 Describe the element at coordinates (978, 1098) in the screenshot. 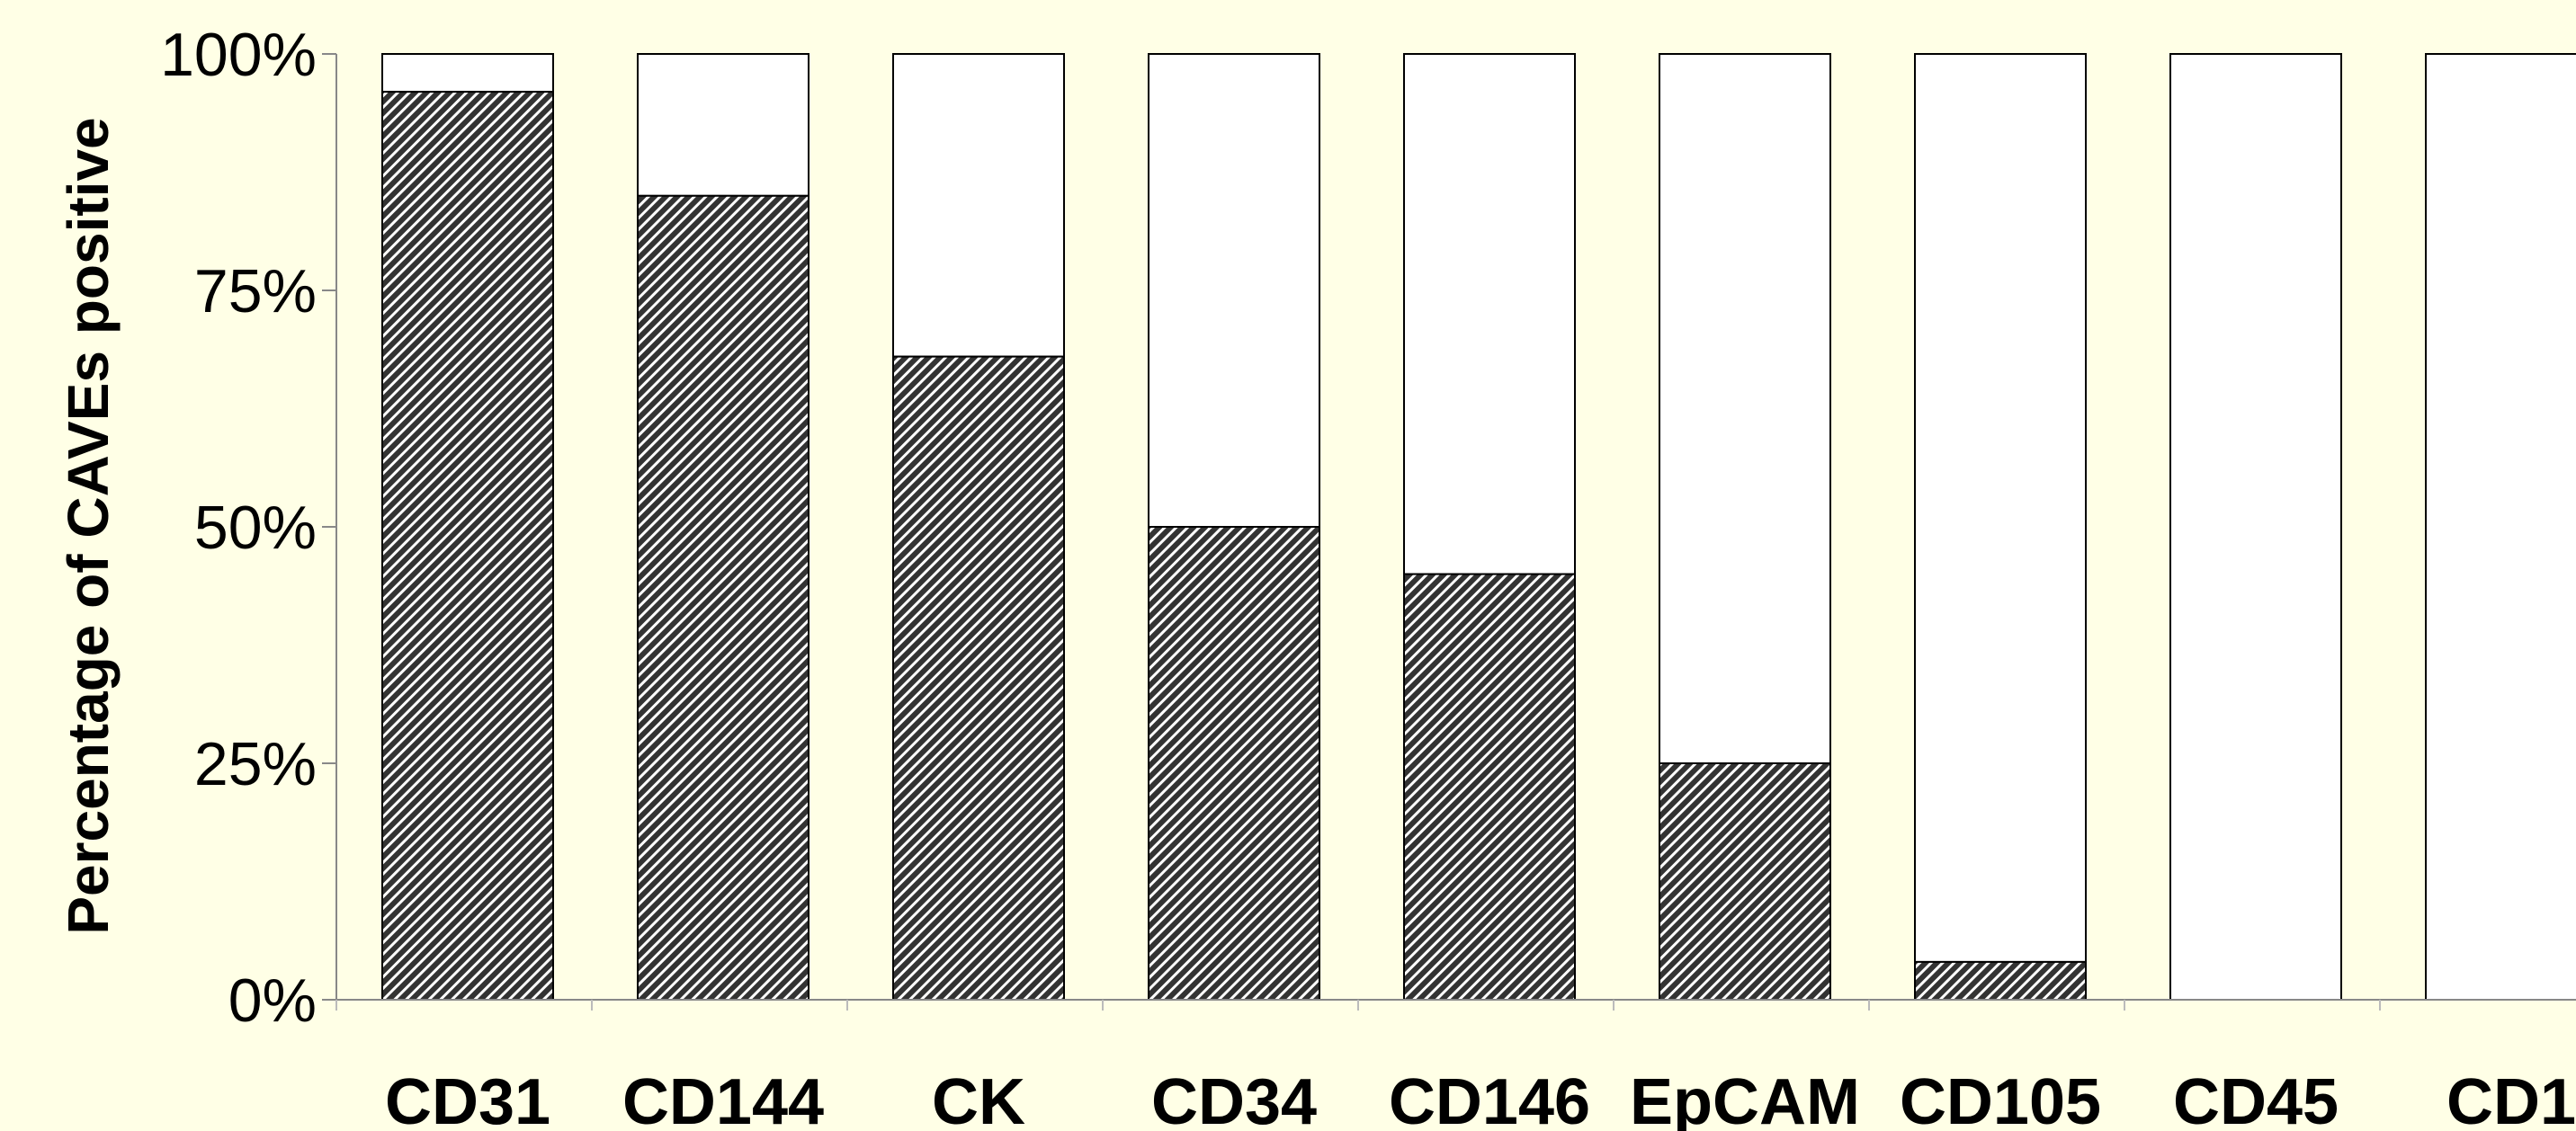

I see `x-category-label: CK` at that location.